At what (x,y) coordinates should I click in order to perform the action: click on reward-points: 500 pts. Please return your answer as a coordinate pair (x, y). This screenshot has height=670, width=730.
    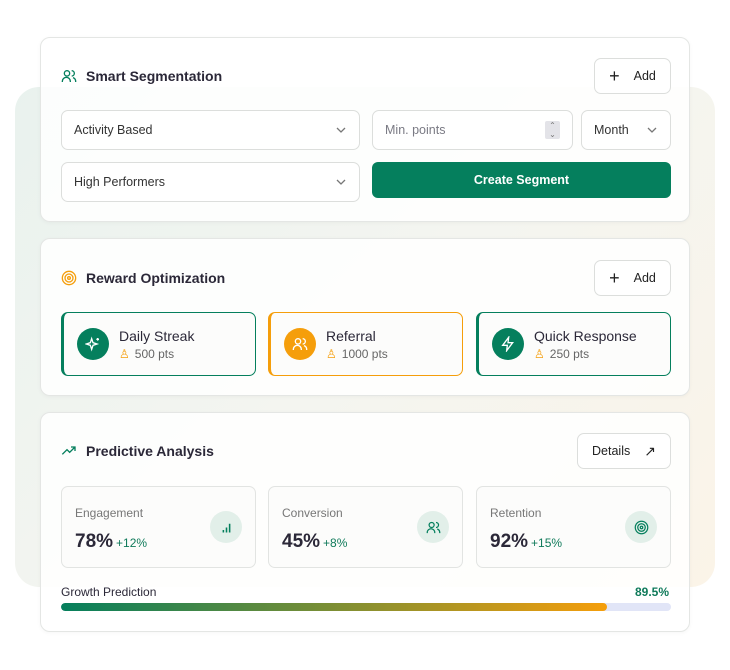
    Looking at the image, I should click on (154, 353).